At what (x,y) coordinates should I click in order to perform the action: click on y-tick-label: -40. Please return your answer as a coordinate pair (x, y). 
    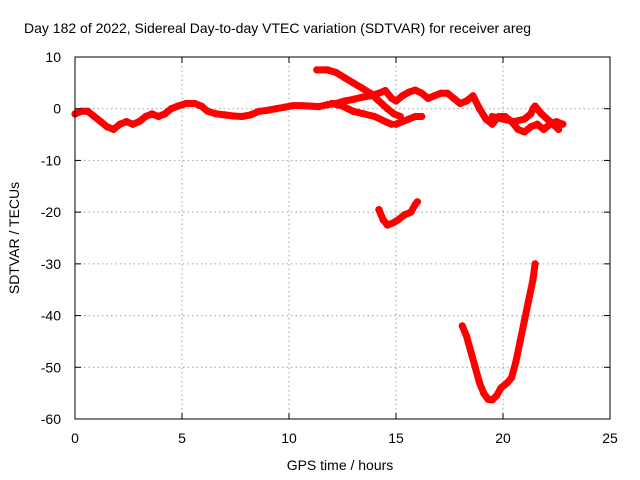
    Looking at the image, I should click on (51, 316).